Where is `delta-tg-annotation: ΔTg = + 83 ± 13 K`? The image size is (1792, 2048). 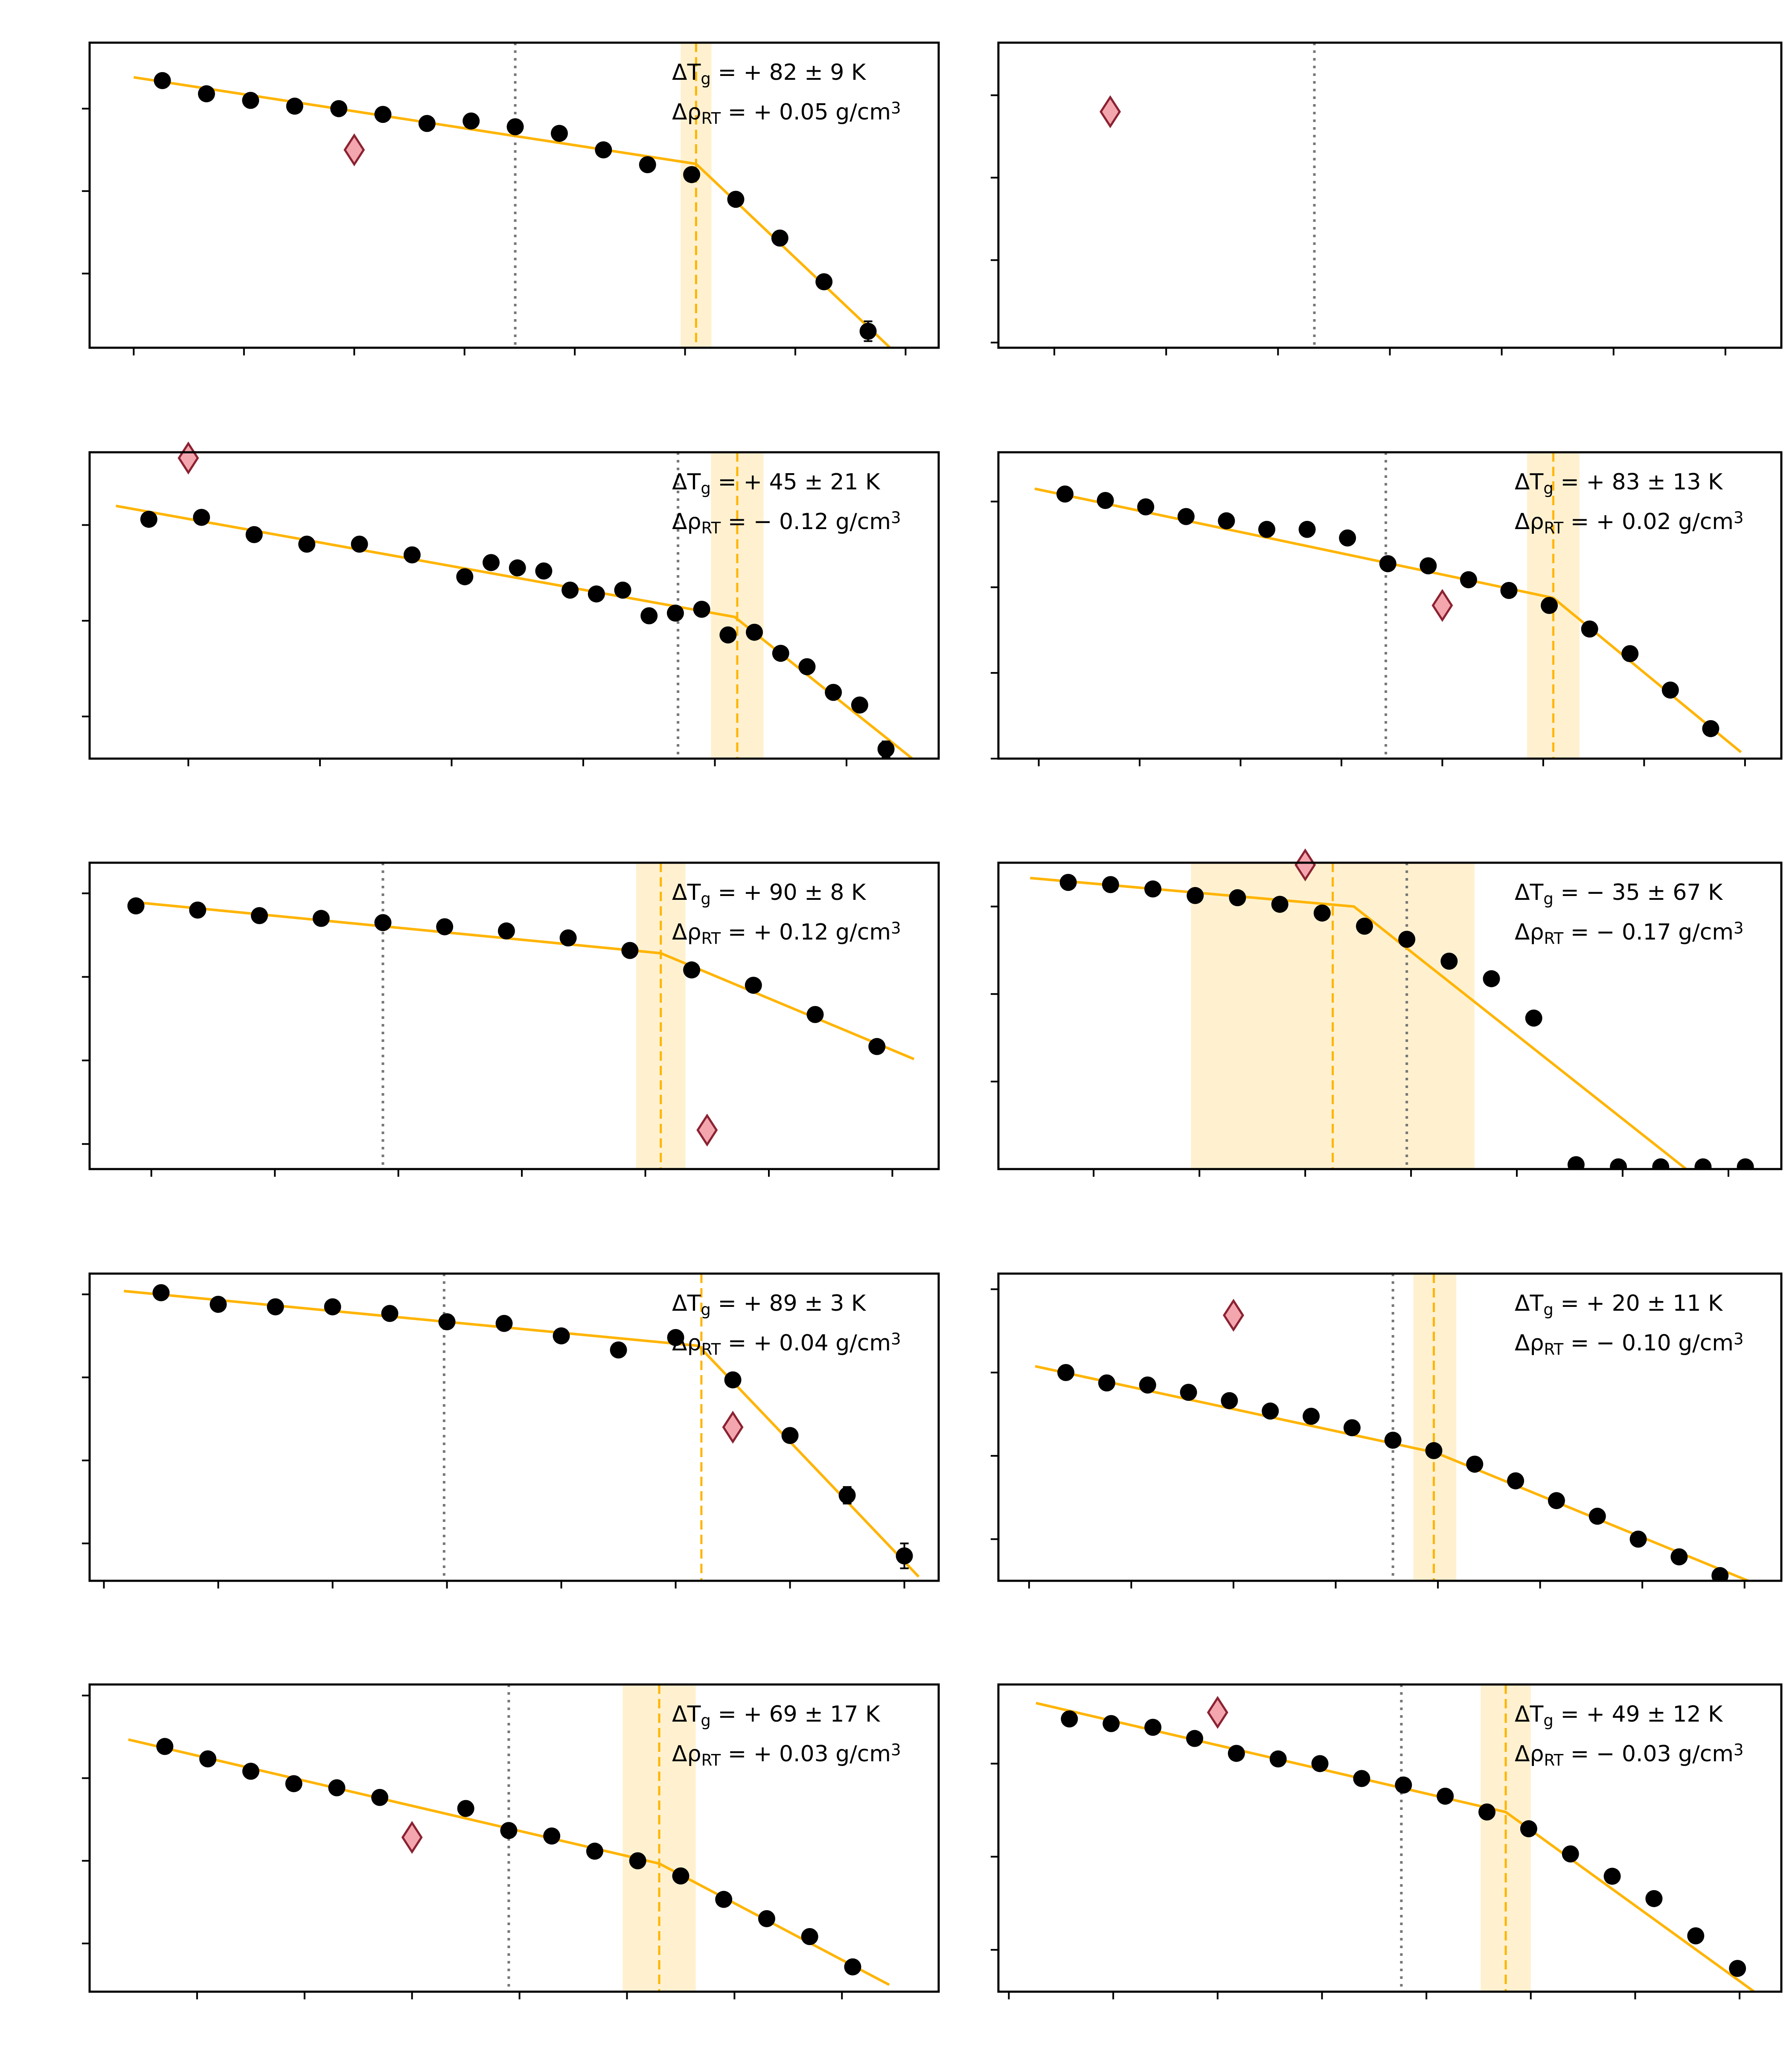 delta-tg-annotation: ΔTg = + 83 ± 13 K is located at coordinates (1619, 483).